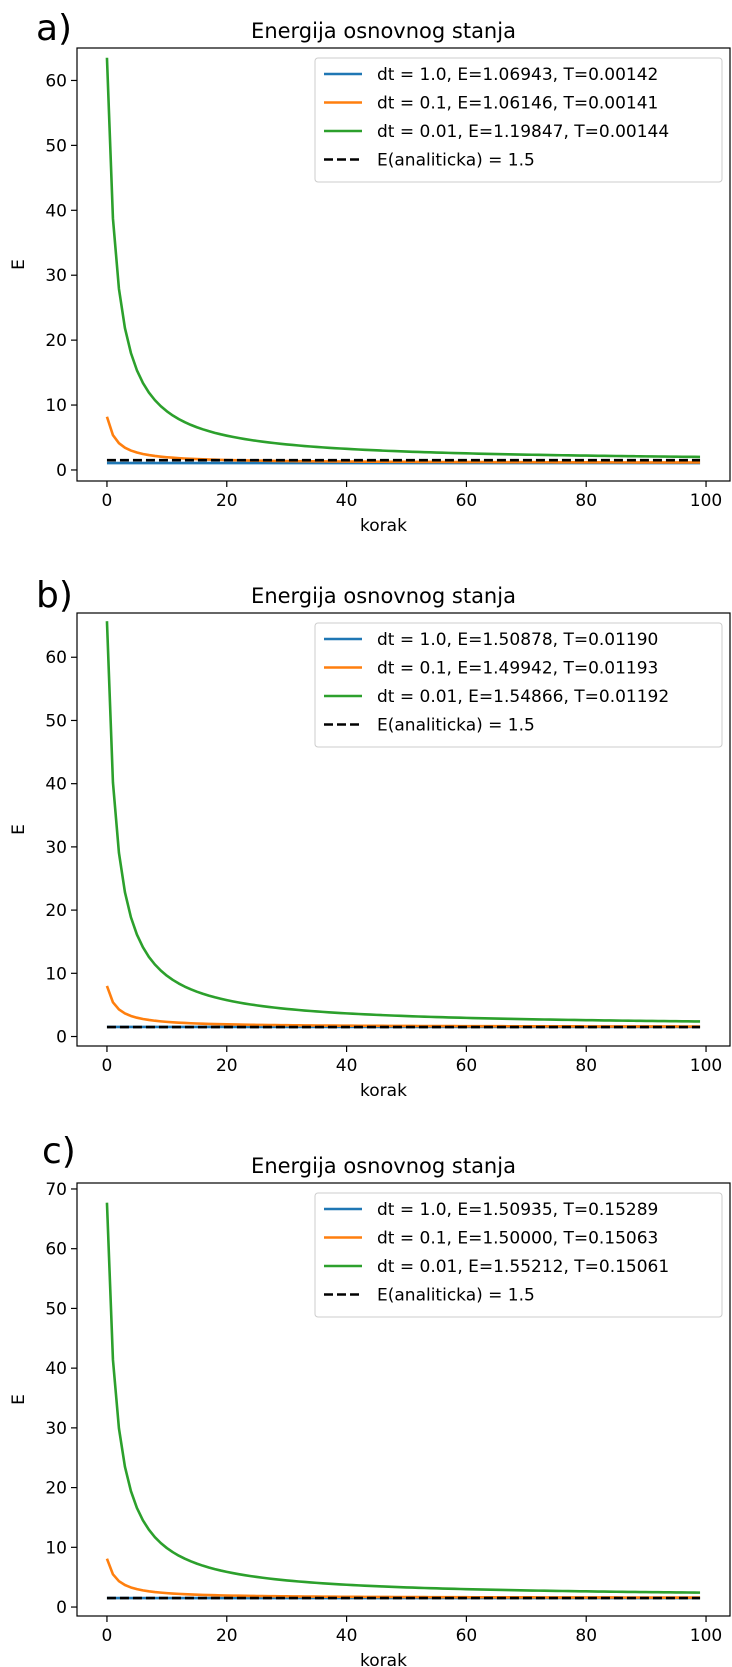 The image size is (732, 1667). What do you see at coordinates (54, 28) in the screenshot?
I see `panel-label: a)` at bounding box center [54, 28].